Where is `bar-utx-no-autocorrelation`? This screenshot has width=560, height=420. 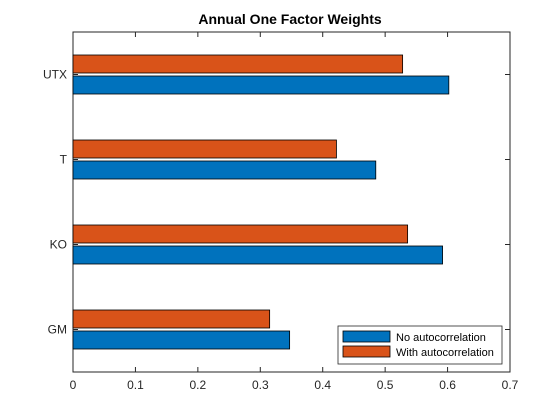
bar-utx-no-autocorrelation is located at coordinates (261, 85).